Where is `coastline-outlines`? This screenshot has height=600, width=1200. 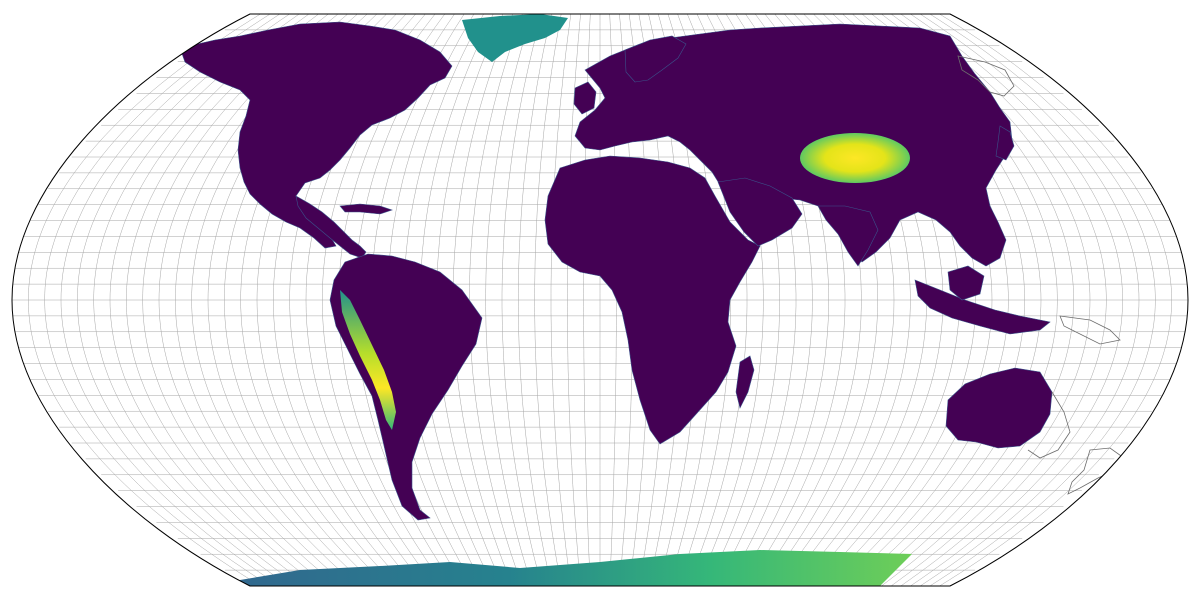 coastline-outlines is located at coordinates (1041, 275).